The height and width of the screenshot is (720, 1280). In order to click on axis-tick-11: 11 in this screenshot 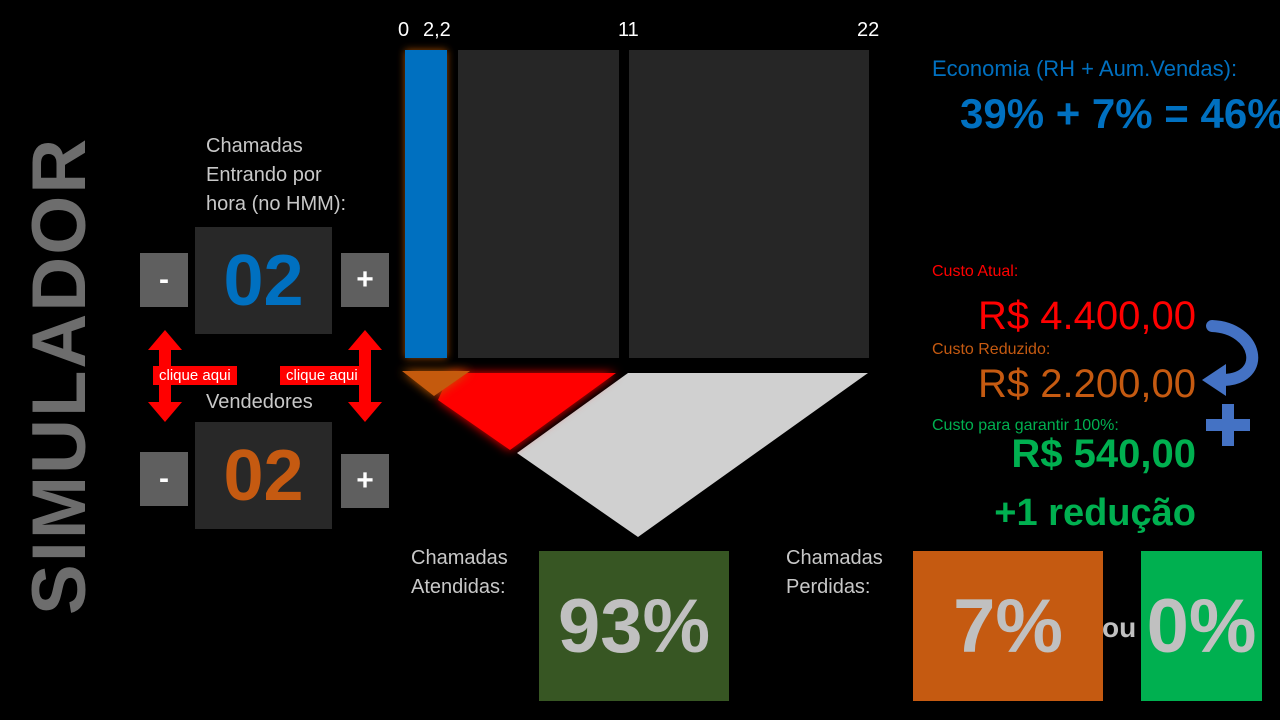, I will do `click(628, 30)`.